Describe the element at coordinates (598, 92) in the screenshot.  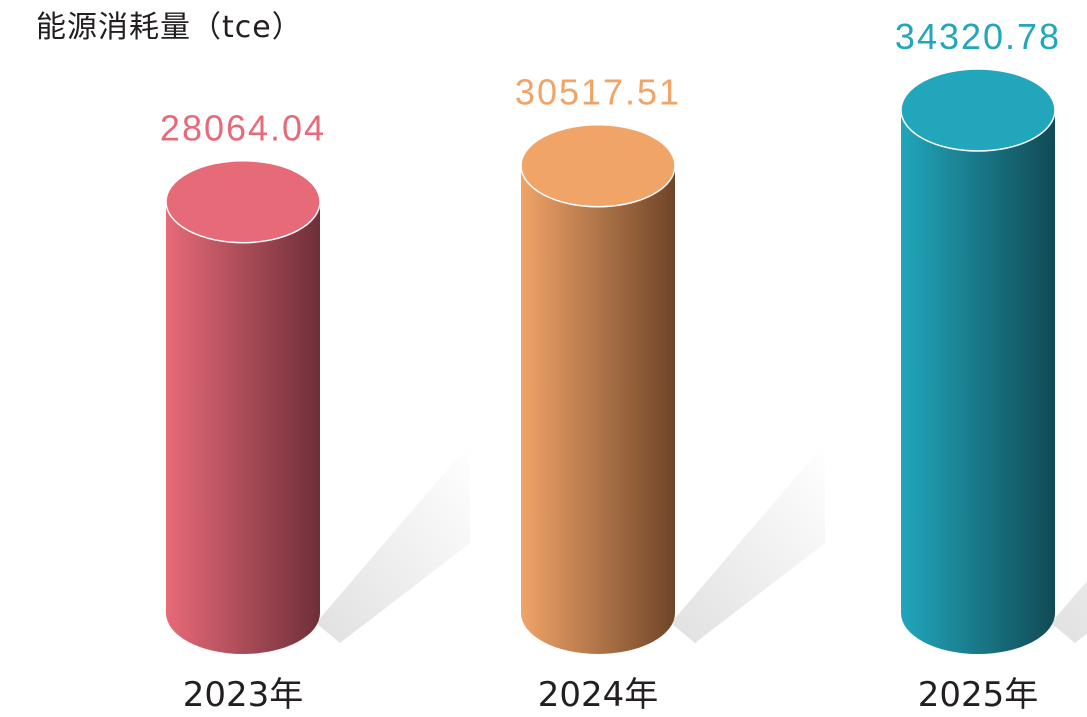
I see `value-label-1: 30517.51` at that location.